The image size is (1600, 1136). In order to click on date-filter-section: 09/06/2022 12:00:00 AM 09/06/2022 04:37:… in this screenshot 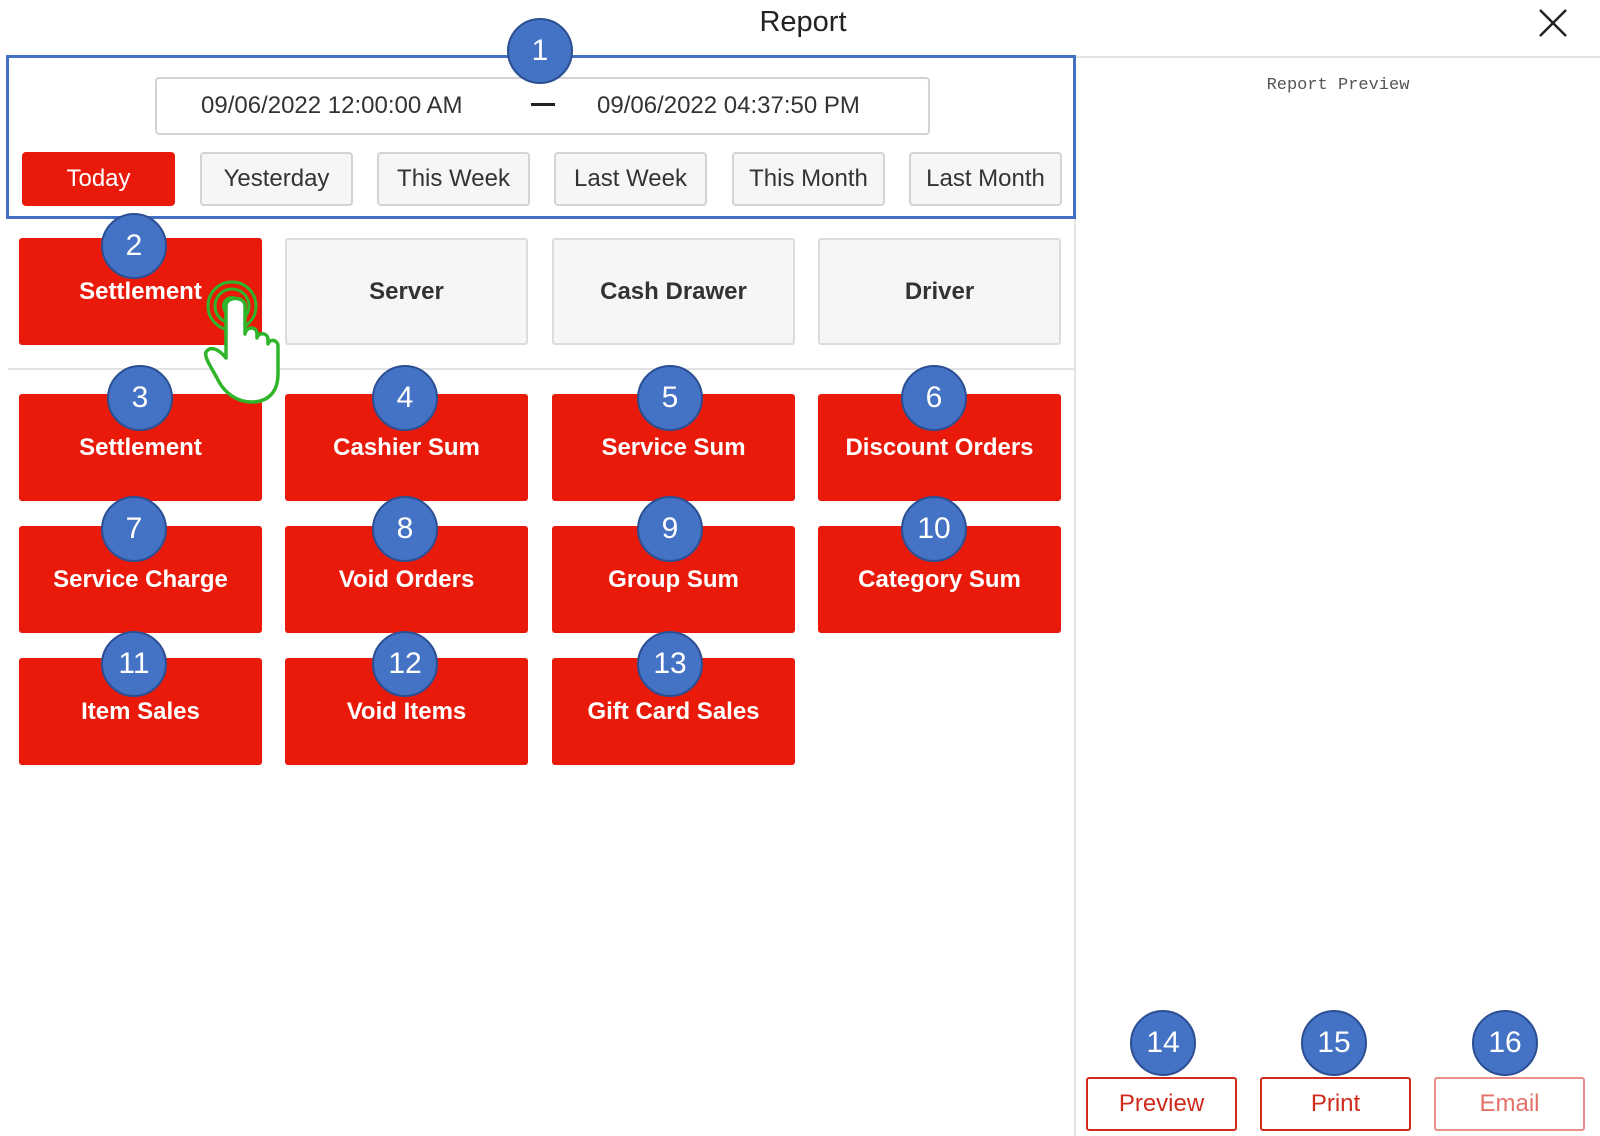, I will do `click(541, 137)`.